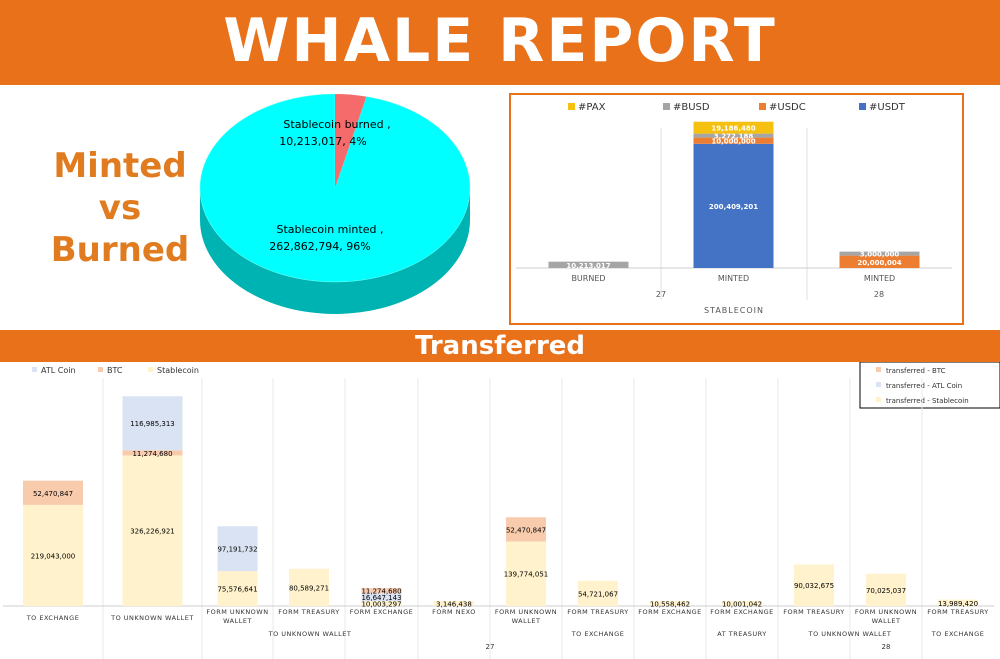 This screenshot has height=659, width=1000. I want to click on title-line-2: vs, so click(120, 208).